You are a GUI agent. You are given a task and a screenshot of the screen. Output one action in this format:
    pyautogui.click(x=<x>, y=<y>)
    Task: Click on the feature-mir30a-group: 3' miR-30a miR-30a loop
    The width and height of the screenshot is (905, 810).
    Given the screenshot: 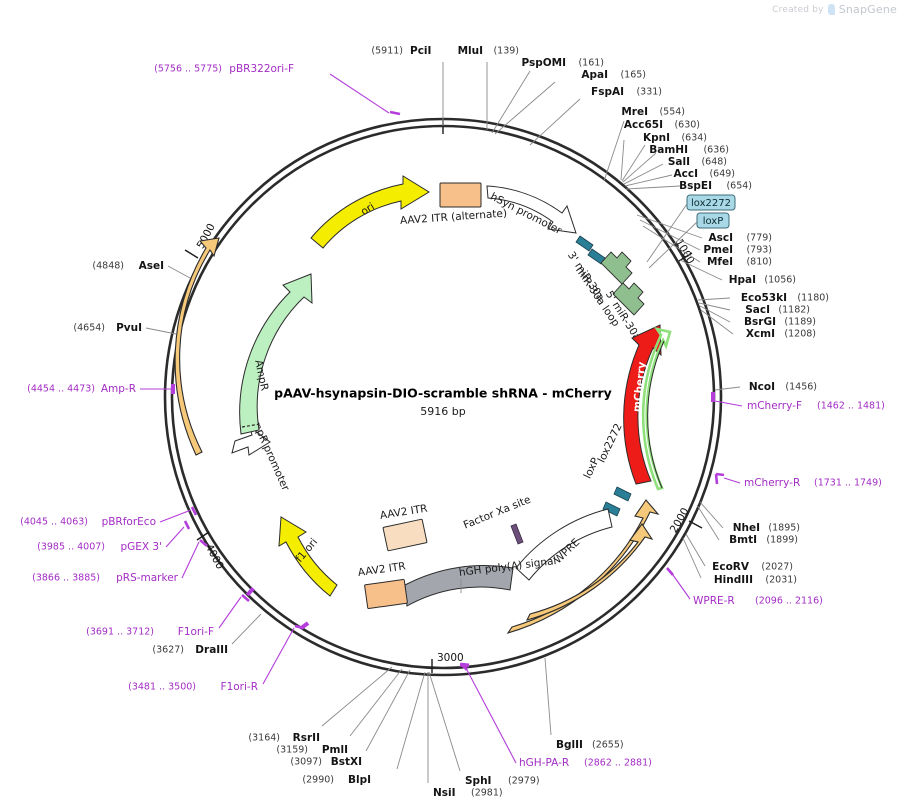 What is the action you would take?
    pyautogui.click(x=593, y=282)
    